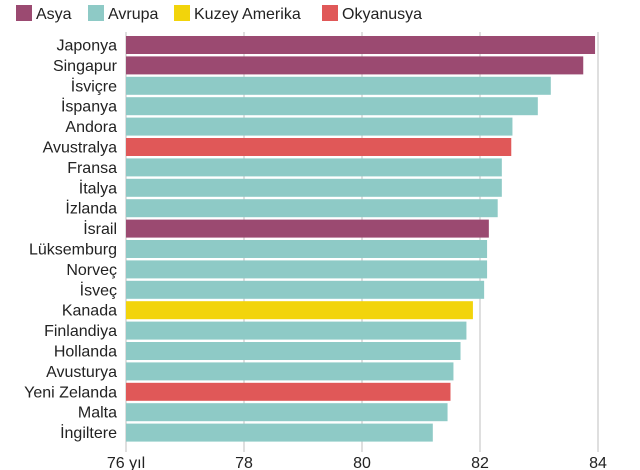 Image resolution: width=640 pixels, height=470 pixels. What do you see at coordinates (94, 85) in the screenshot?
I see `category-label: İsviçre` at bounding box center [94, 85].